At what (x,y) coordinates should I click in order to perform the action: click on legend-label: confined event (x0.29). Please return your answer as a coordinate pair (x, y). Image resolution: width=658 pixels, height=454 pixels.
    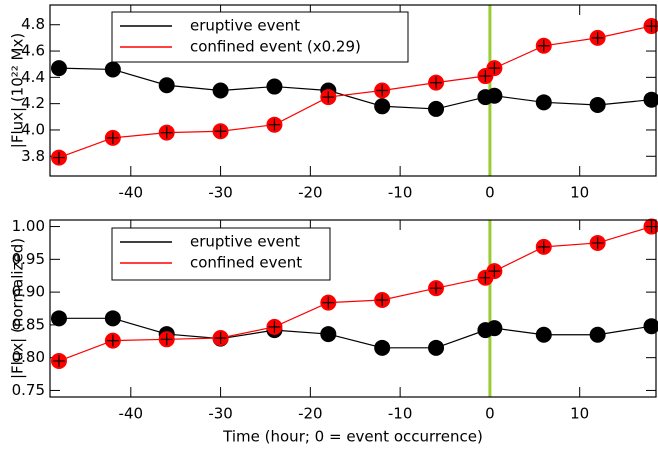
    Looking at the image, I should click on (275, 47).